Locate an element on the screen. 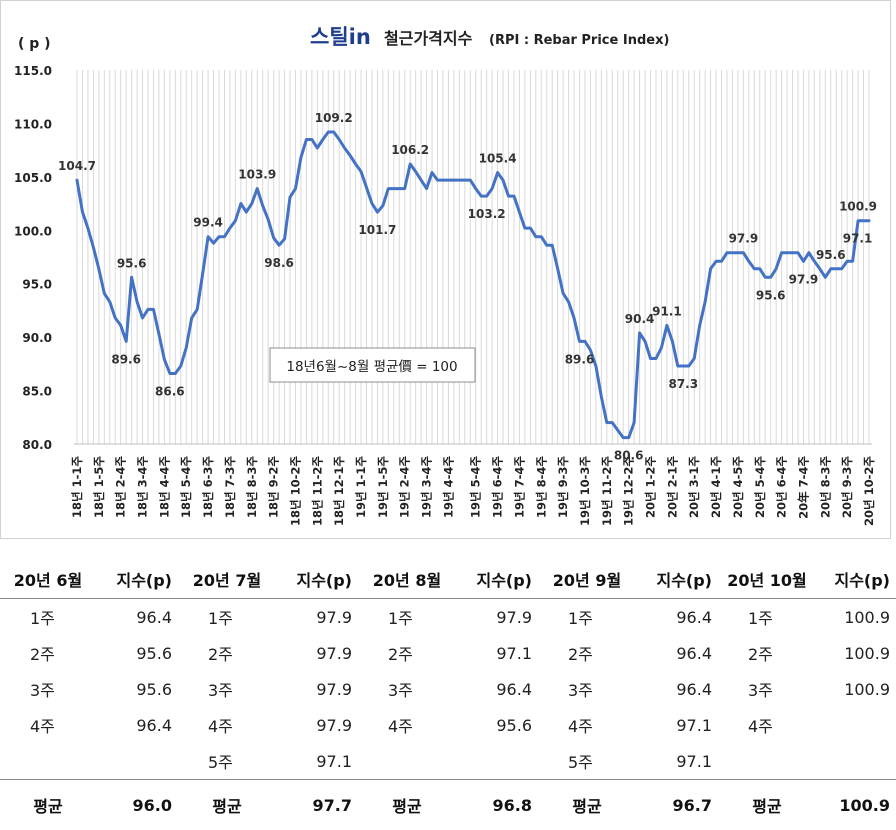 This screenshot has width=896, height=830. x-tick-label: 18년 6-3주 is located at coordinates (208, 487).